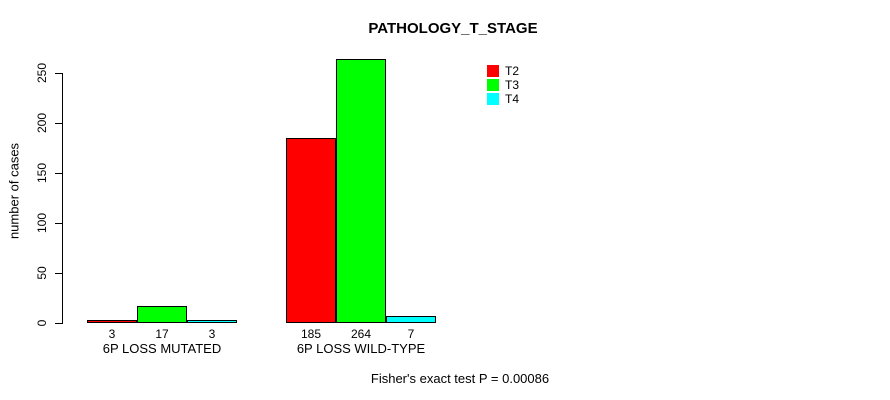  Describe the element at coordinates (62, 198) in the screenshot. I see `y-axis-line` at that location.